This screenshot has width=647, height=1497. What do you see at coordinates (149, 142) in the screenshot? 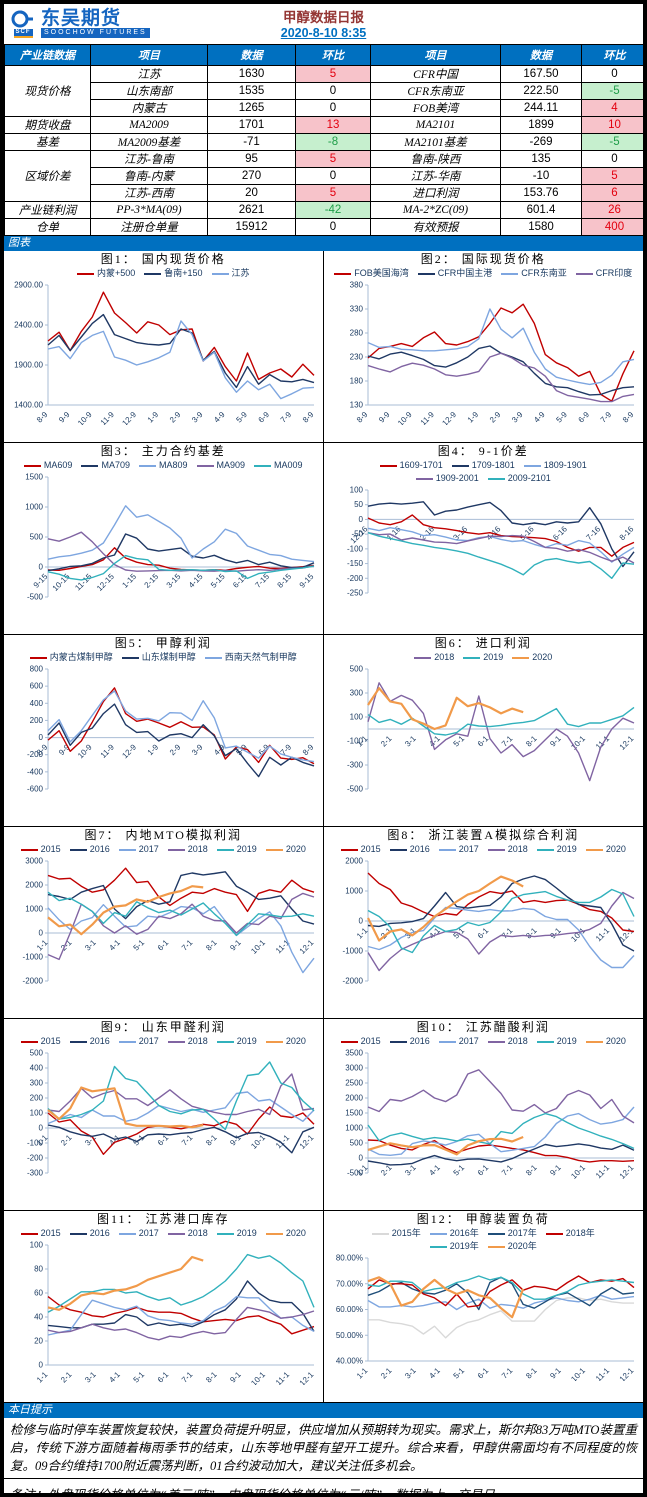
I see `table-cell: MA2009基差` at bounding box center [149, 142].